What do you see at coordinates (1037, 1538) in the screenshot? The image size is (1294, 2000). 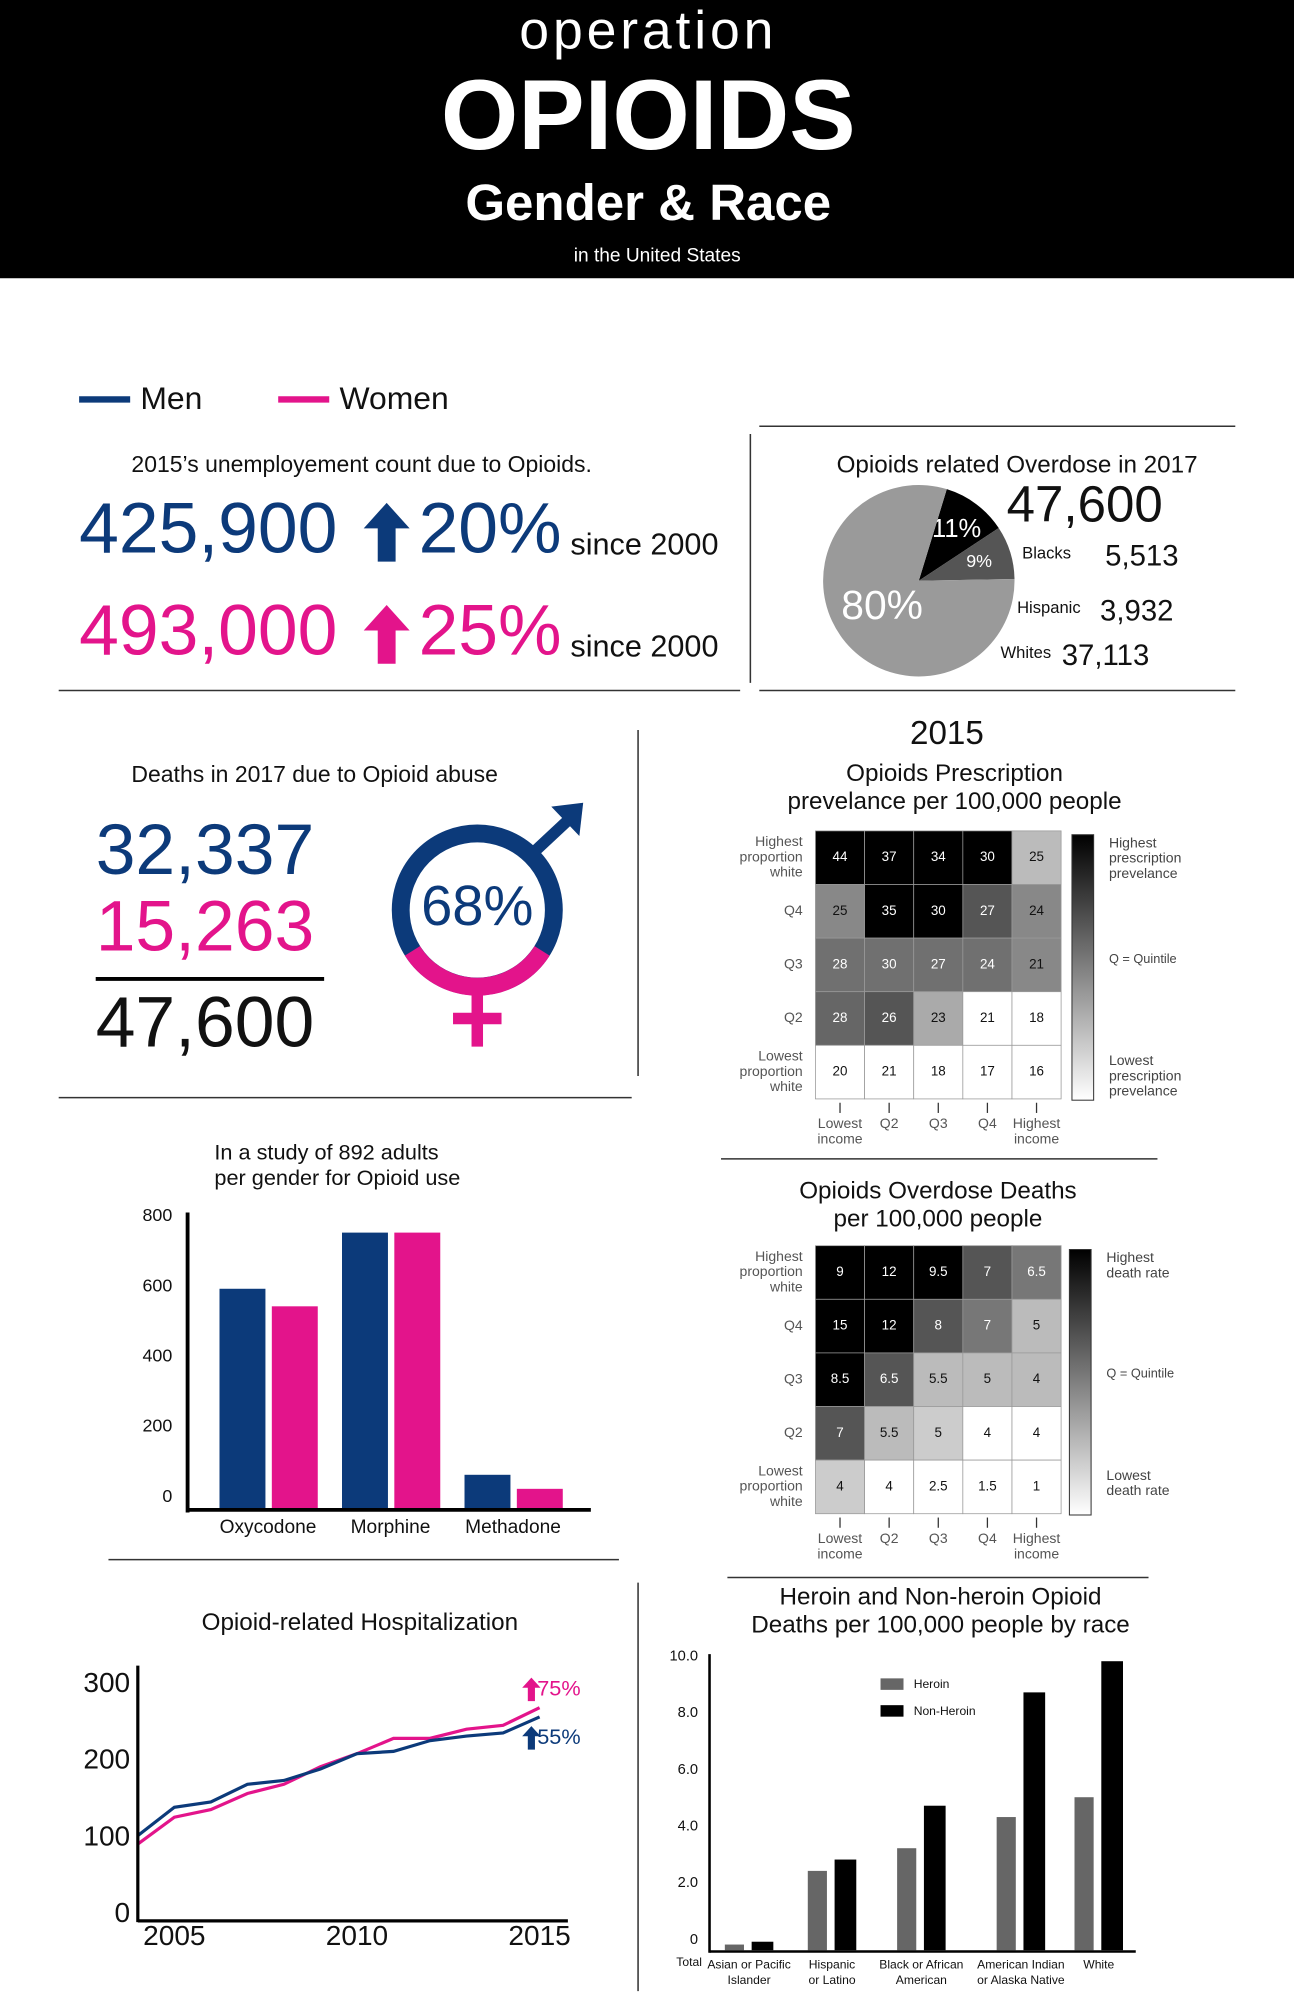 I see `column-label: Highest` at bounding box center [1037, 1538].